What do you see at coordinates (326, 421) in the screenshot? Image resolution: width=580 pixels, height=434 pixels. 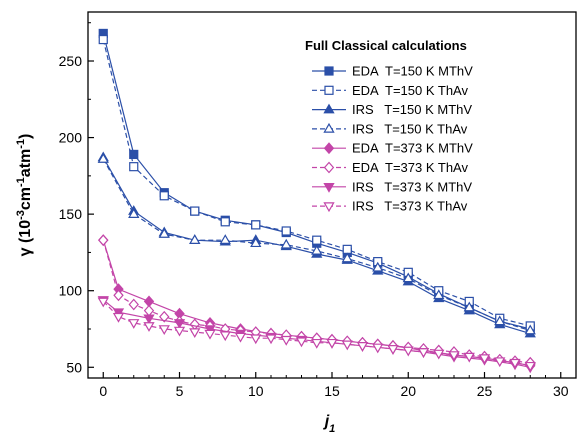 I see `x-axis-title-main: j` at bounding box center [326, 421].